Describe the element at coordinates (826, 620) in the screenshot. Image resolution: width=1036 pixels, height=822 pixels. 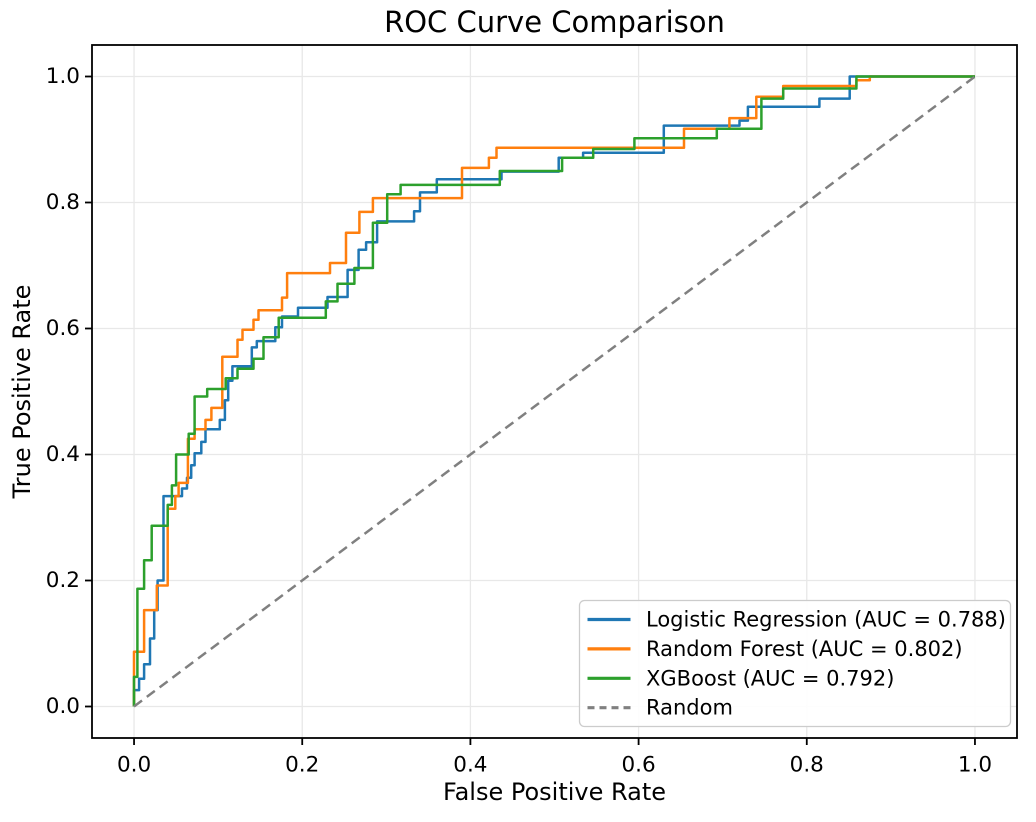
I see `legend-label-logistic-regression-auc-0-788: Logistic Regression (AUC = 0.788)` at that location.